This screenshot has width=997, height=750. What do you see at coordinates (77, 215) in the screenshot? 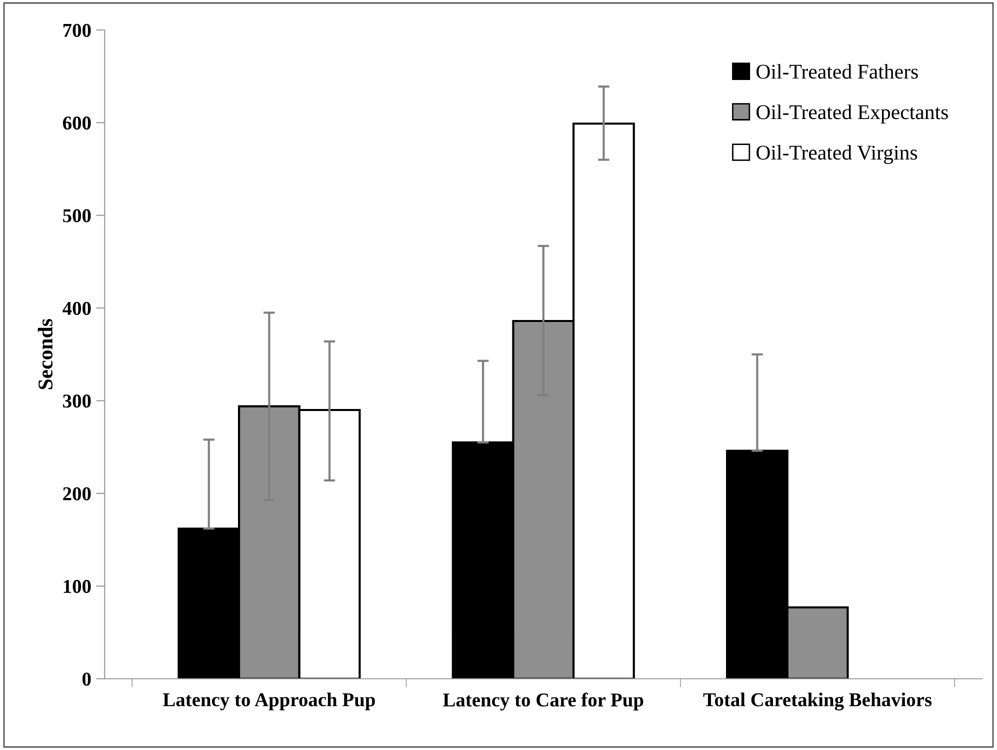
I see `y-tick-label: 500` at bounding box center [77, 215].